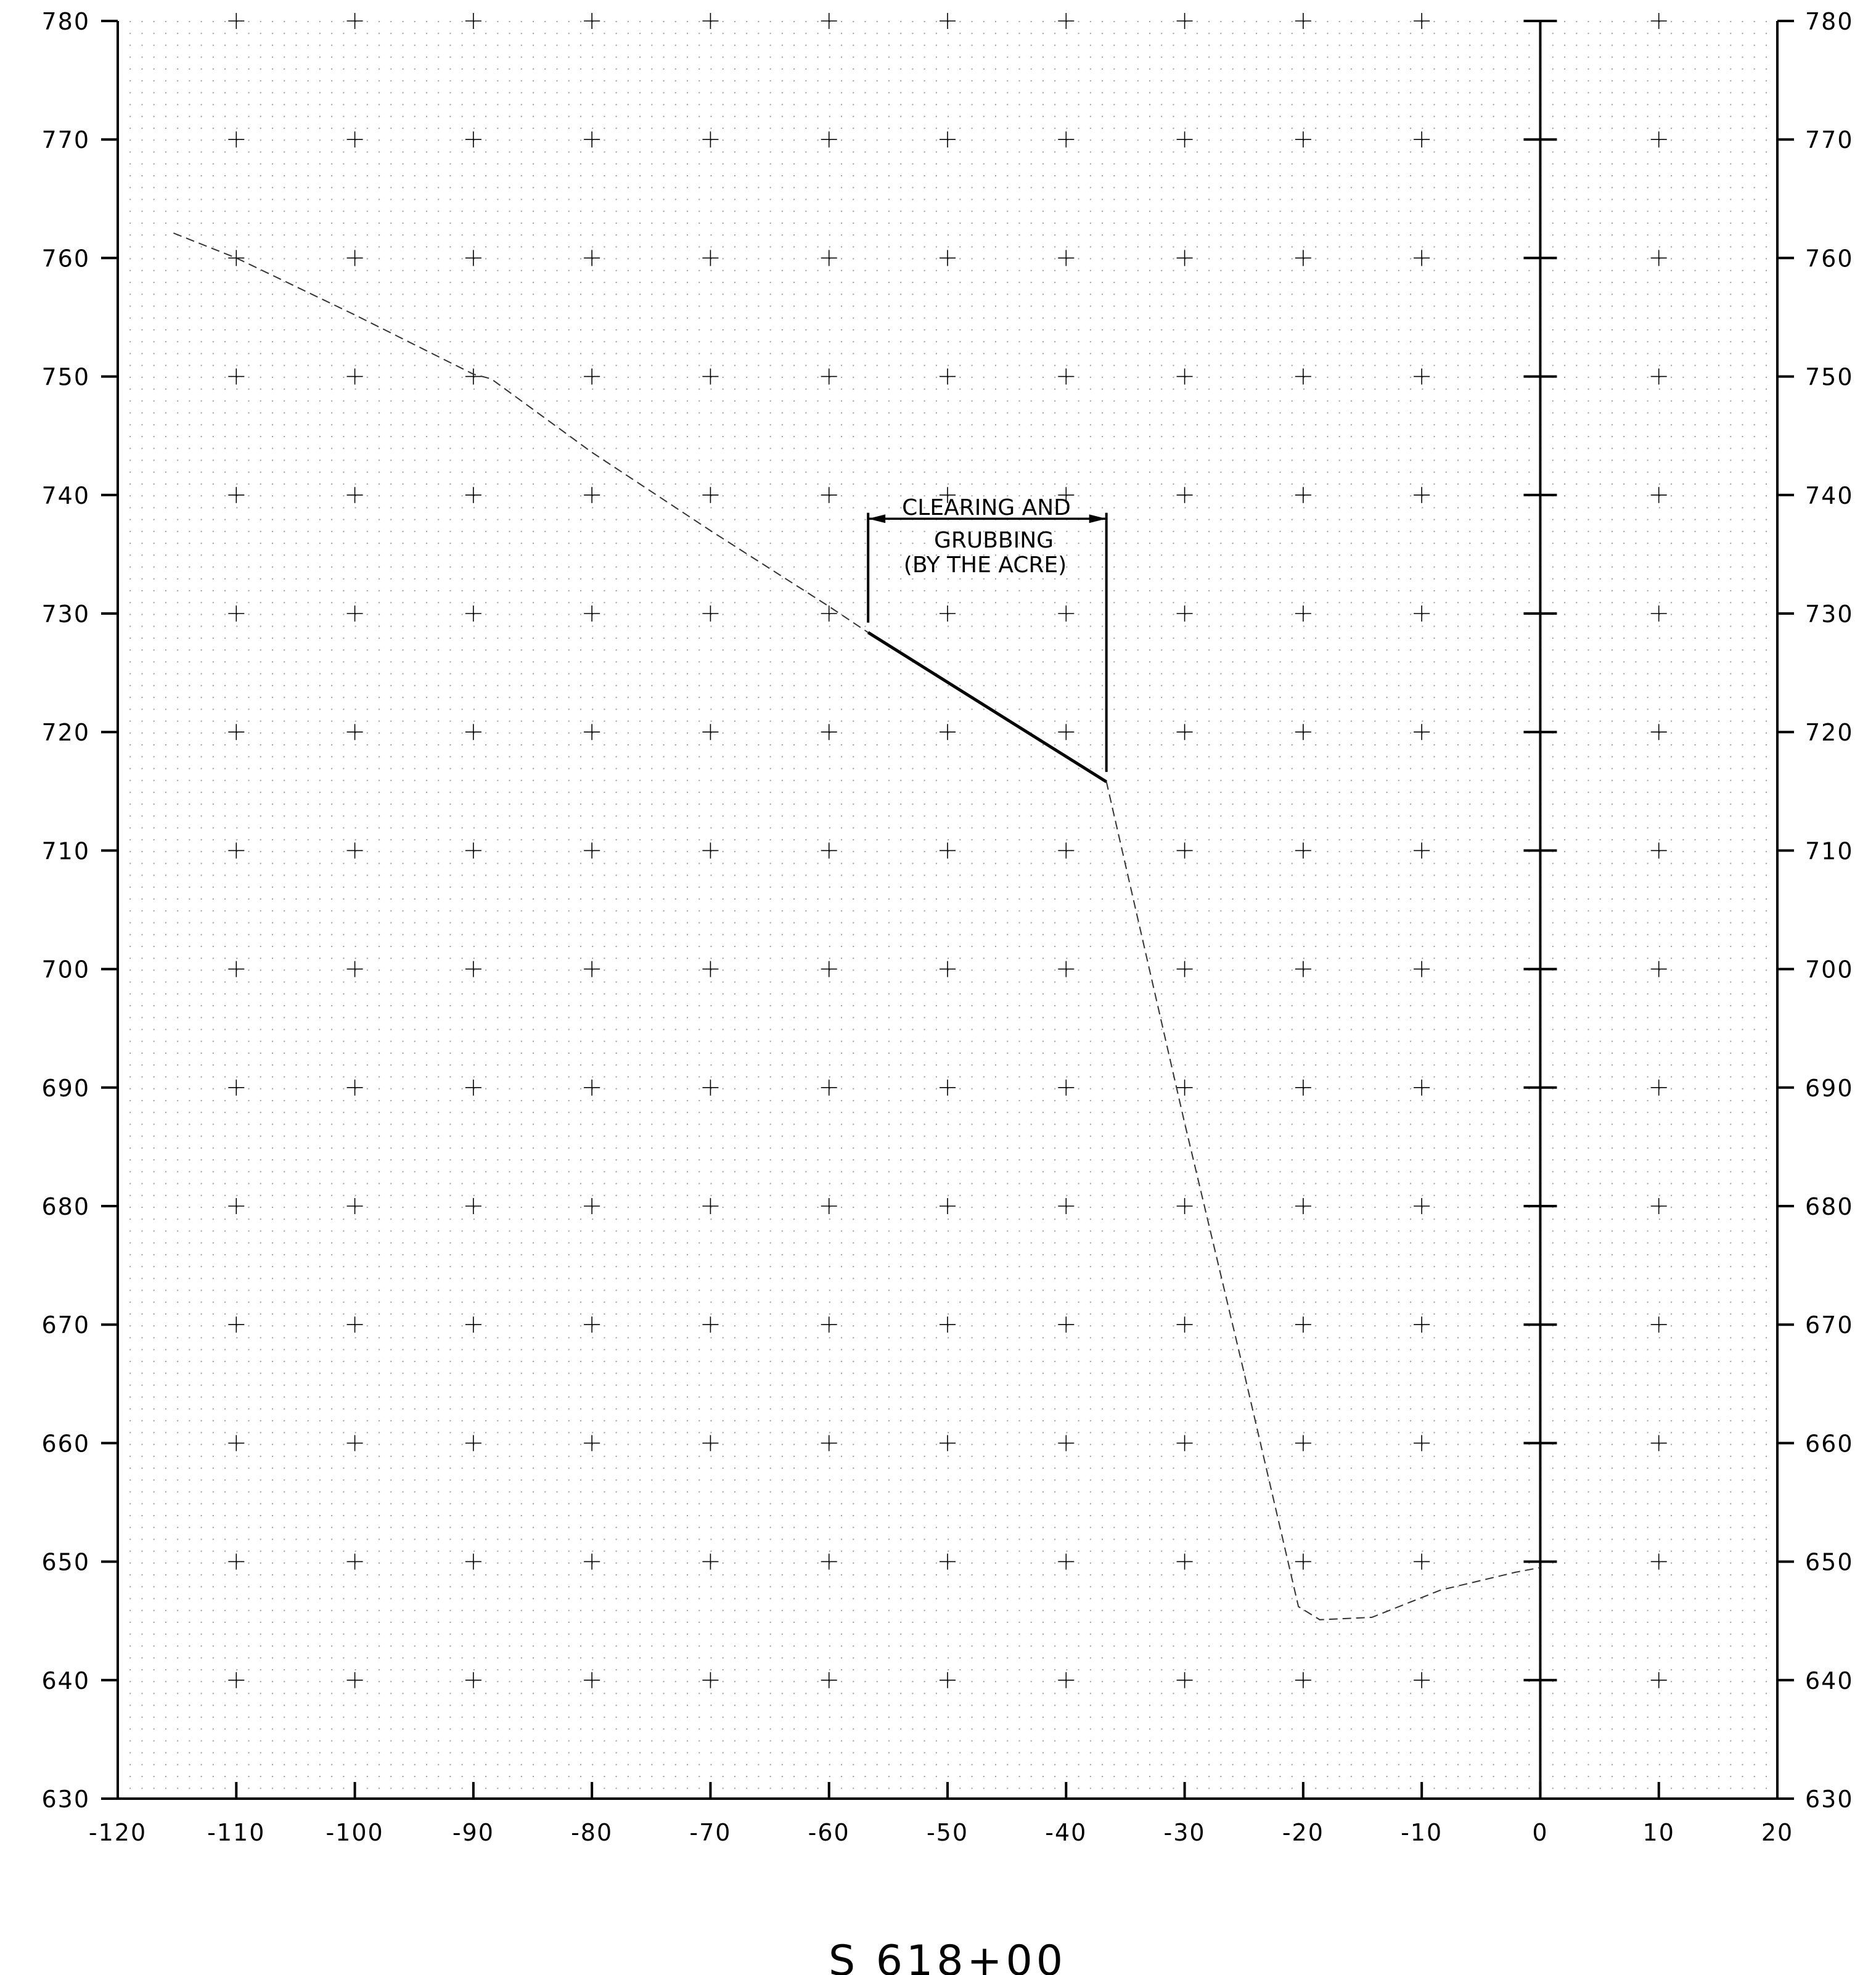  What do you see at coordinates (65, 21) in the screenshot?
I see `left-y-tick-label: 780` at bounding box center [65, 21].